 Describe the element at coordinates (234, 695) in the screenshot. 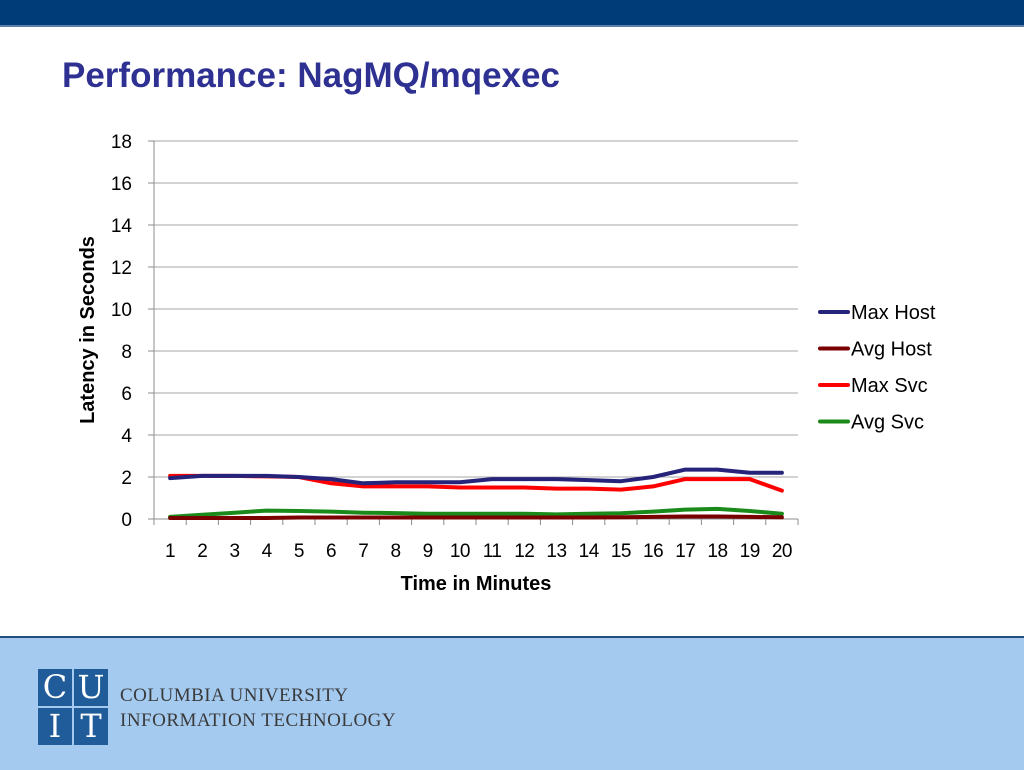

I see `org-name-line1: COLUMBIA UNIVERSITY` at that location.